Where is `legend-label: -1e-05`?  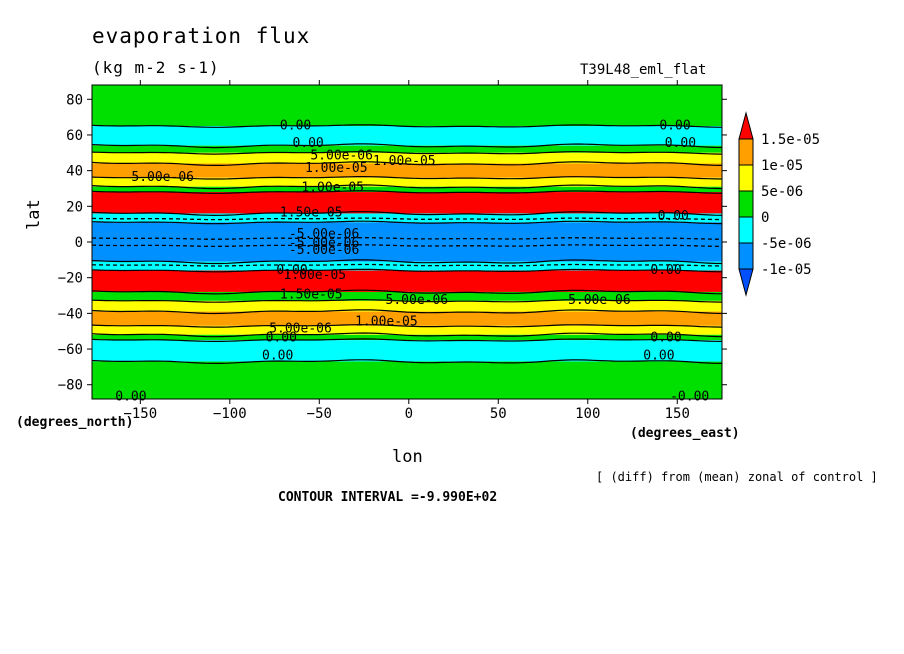 legend-label: -1e-05 is located at coordinates (786, 270).